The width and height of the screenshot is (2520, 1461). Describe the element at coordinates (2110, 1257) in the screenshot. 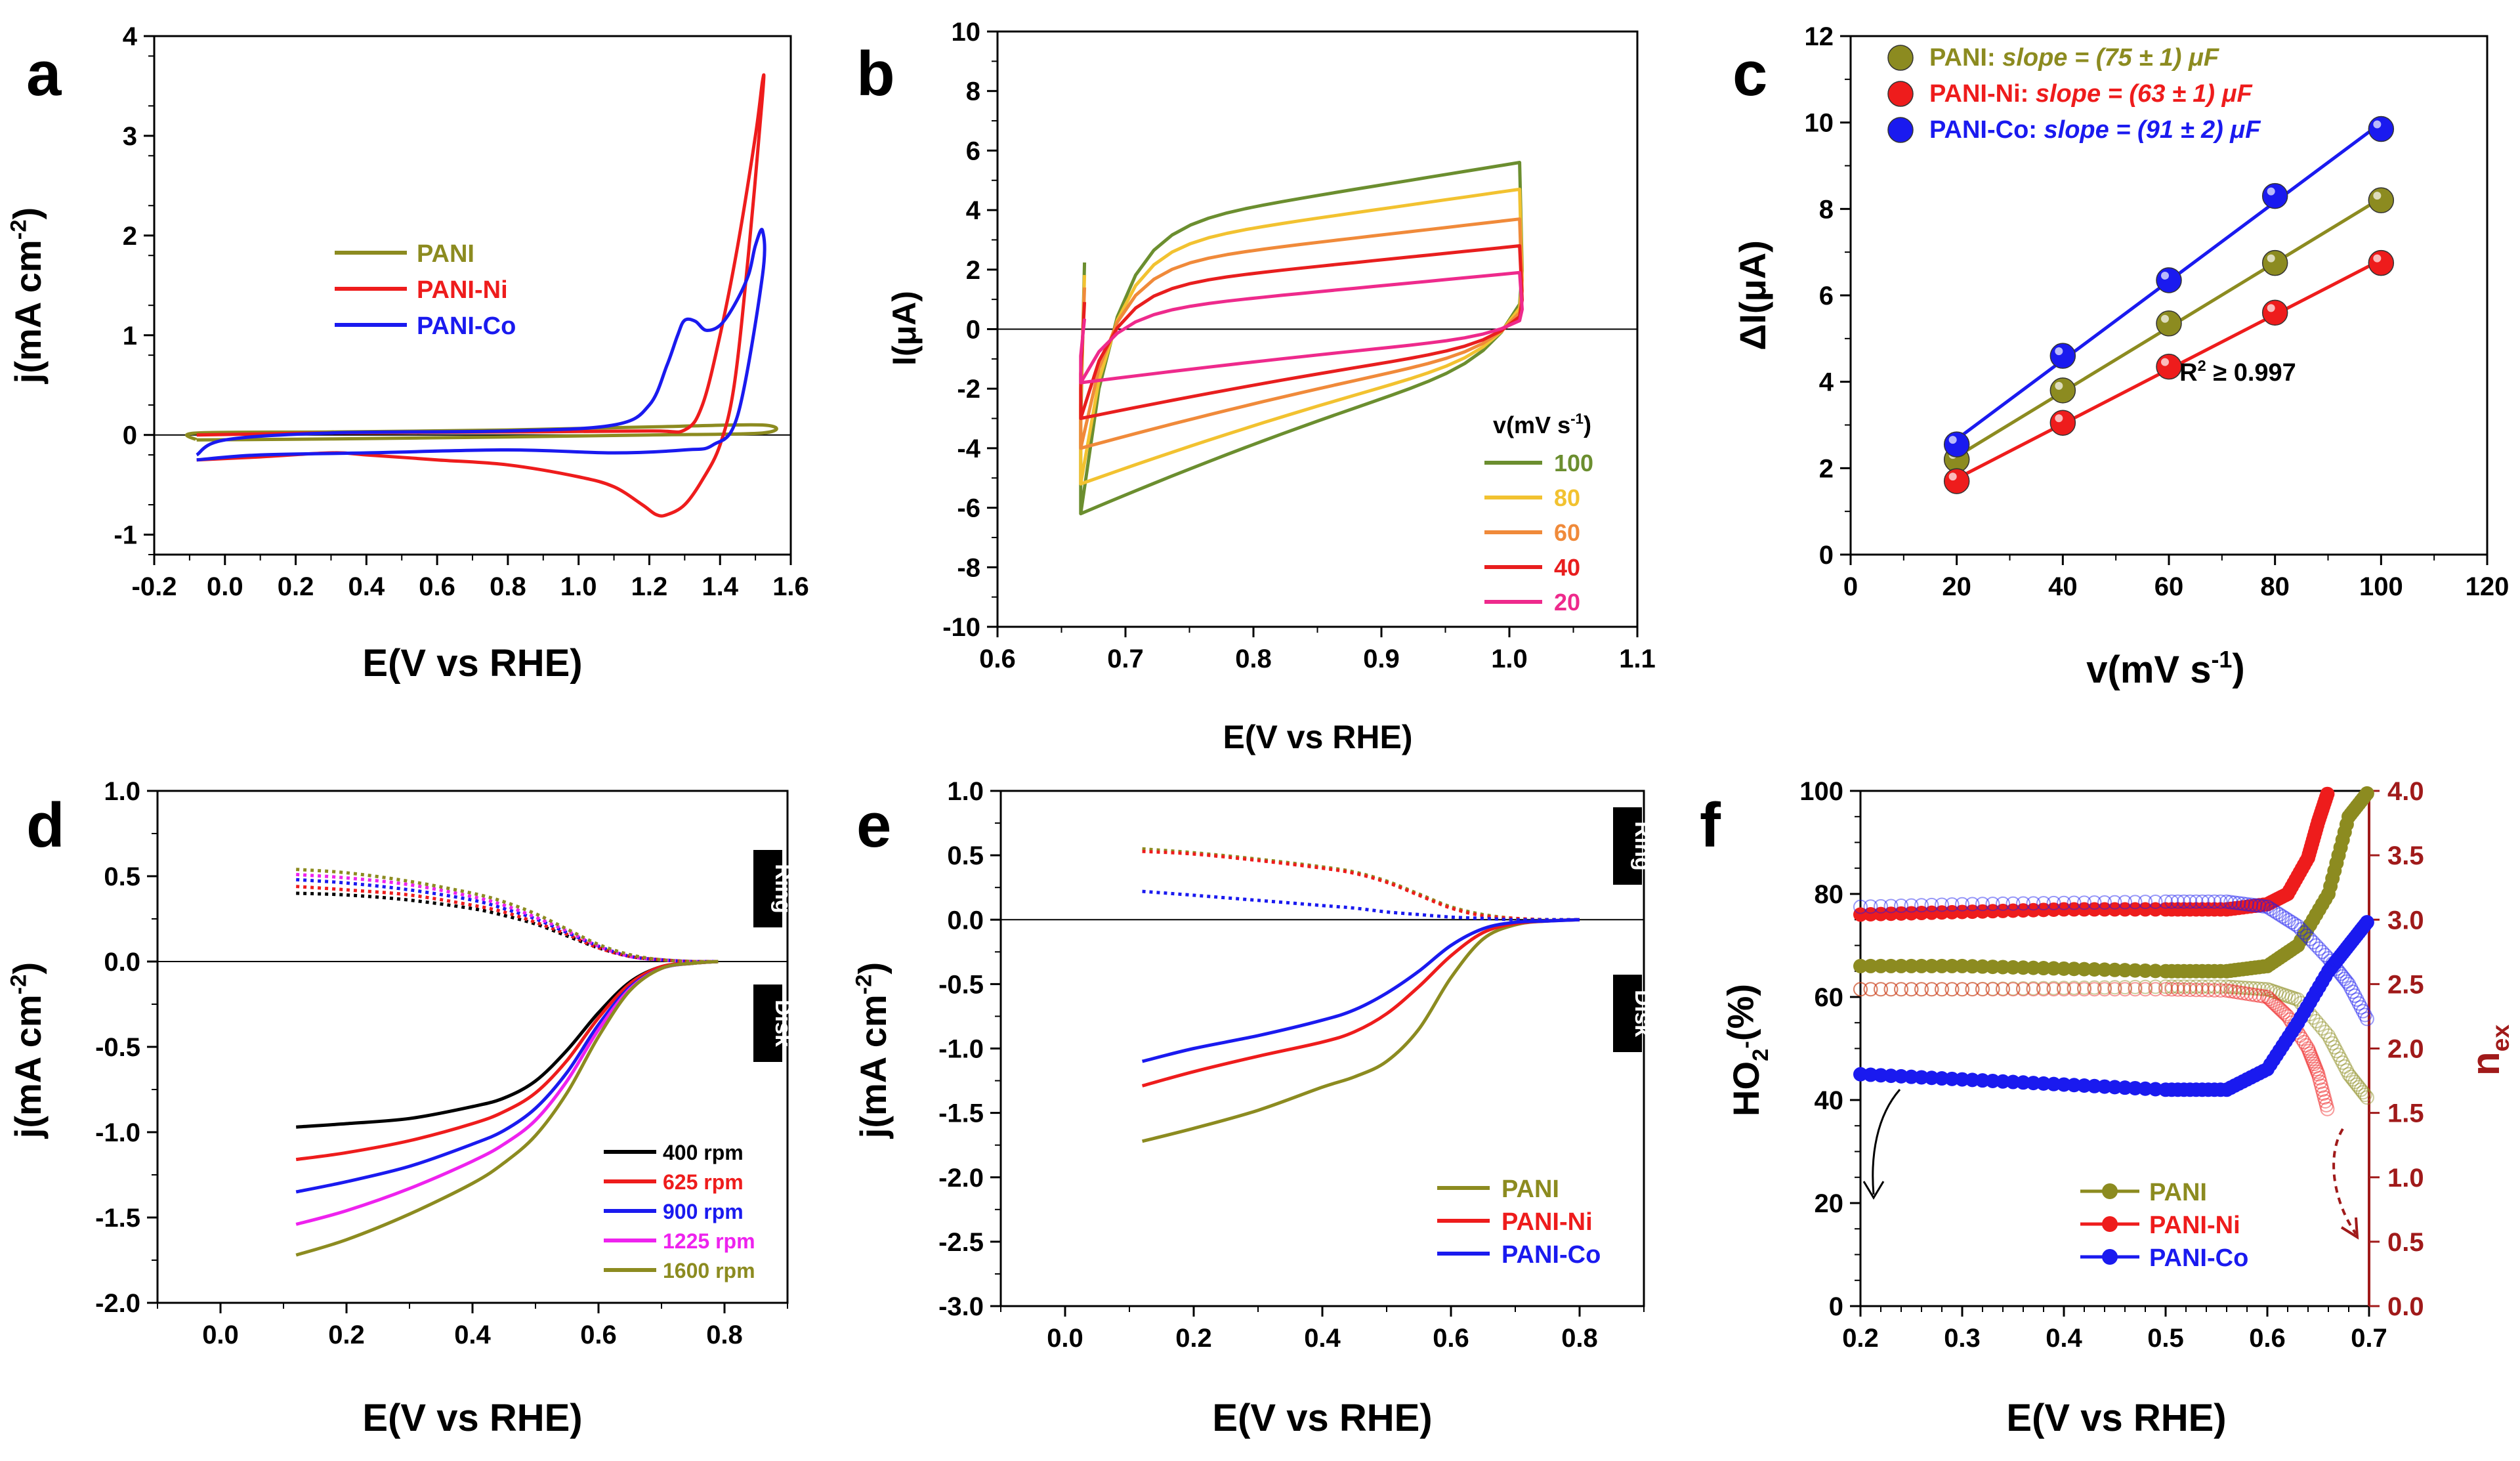

I see `legend-marker` at that location.